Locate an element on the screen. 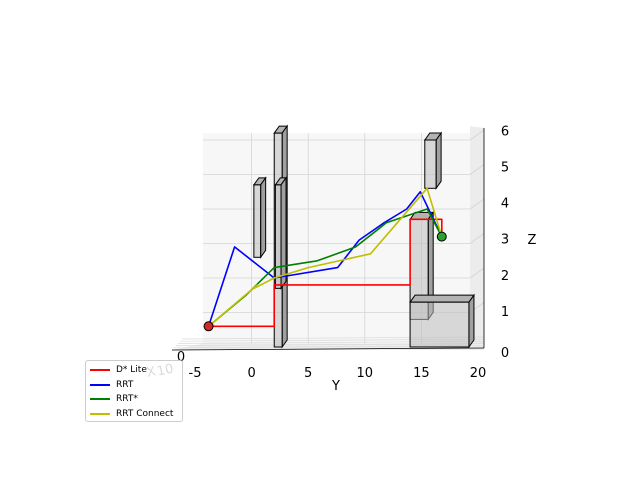 This screenshot has width=640, height=480. legend: D* Lite RRT RRT* RRT Connect is located at coordinates (134, 391).